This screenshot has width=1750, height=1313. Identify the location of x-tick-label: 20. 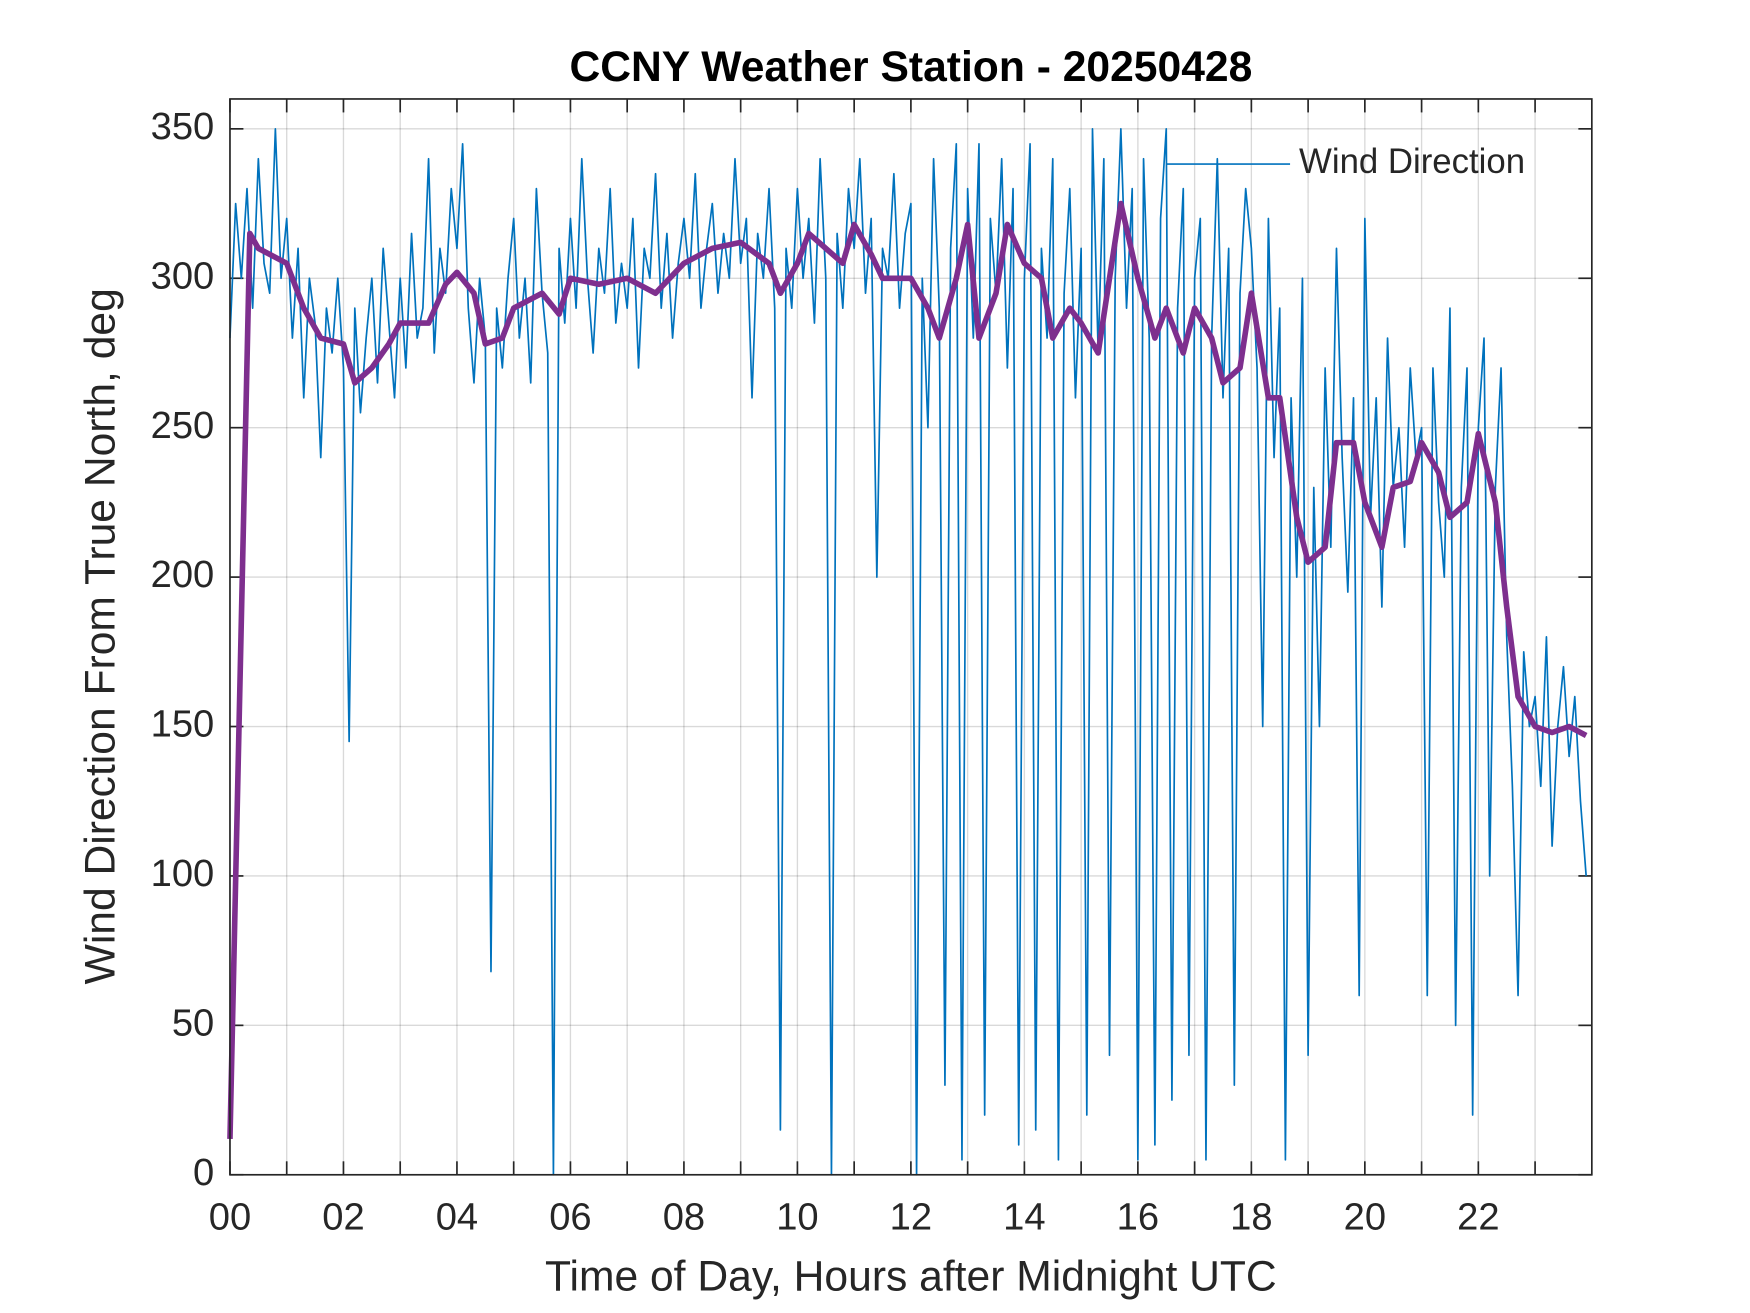
(1365, 1217).